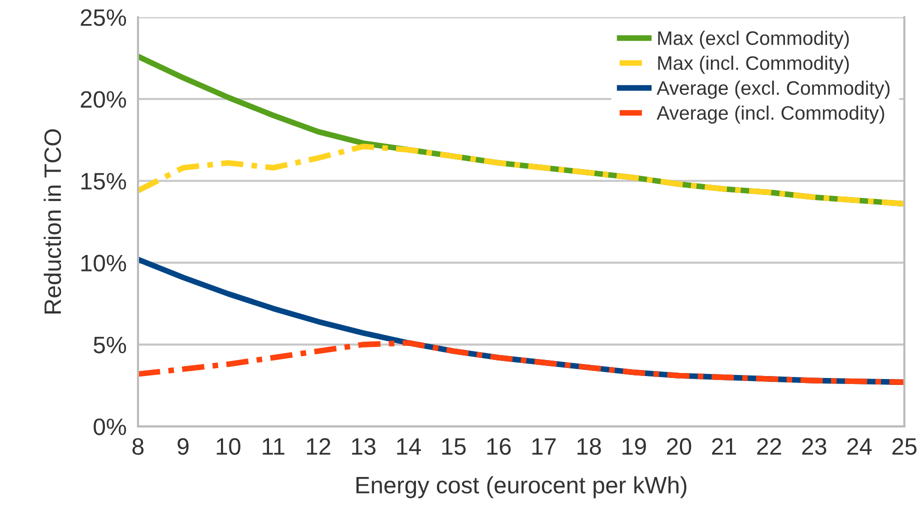 This screenshot has width=920, height=520. What do you see at coordinates (904, 446) in the screenshot?
I see `x-tick-label: 25` at bounding box center [904, 446].